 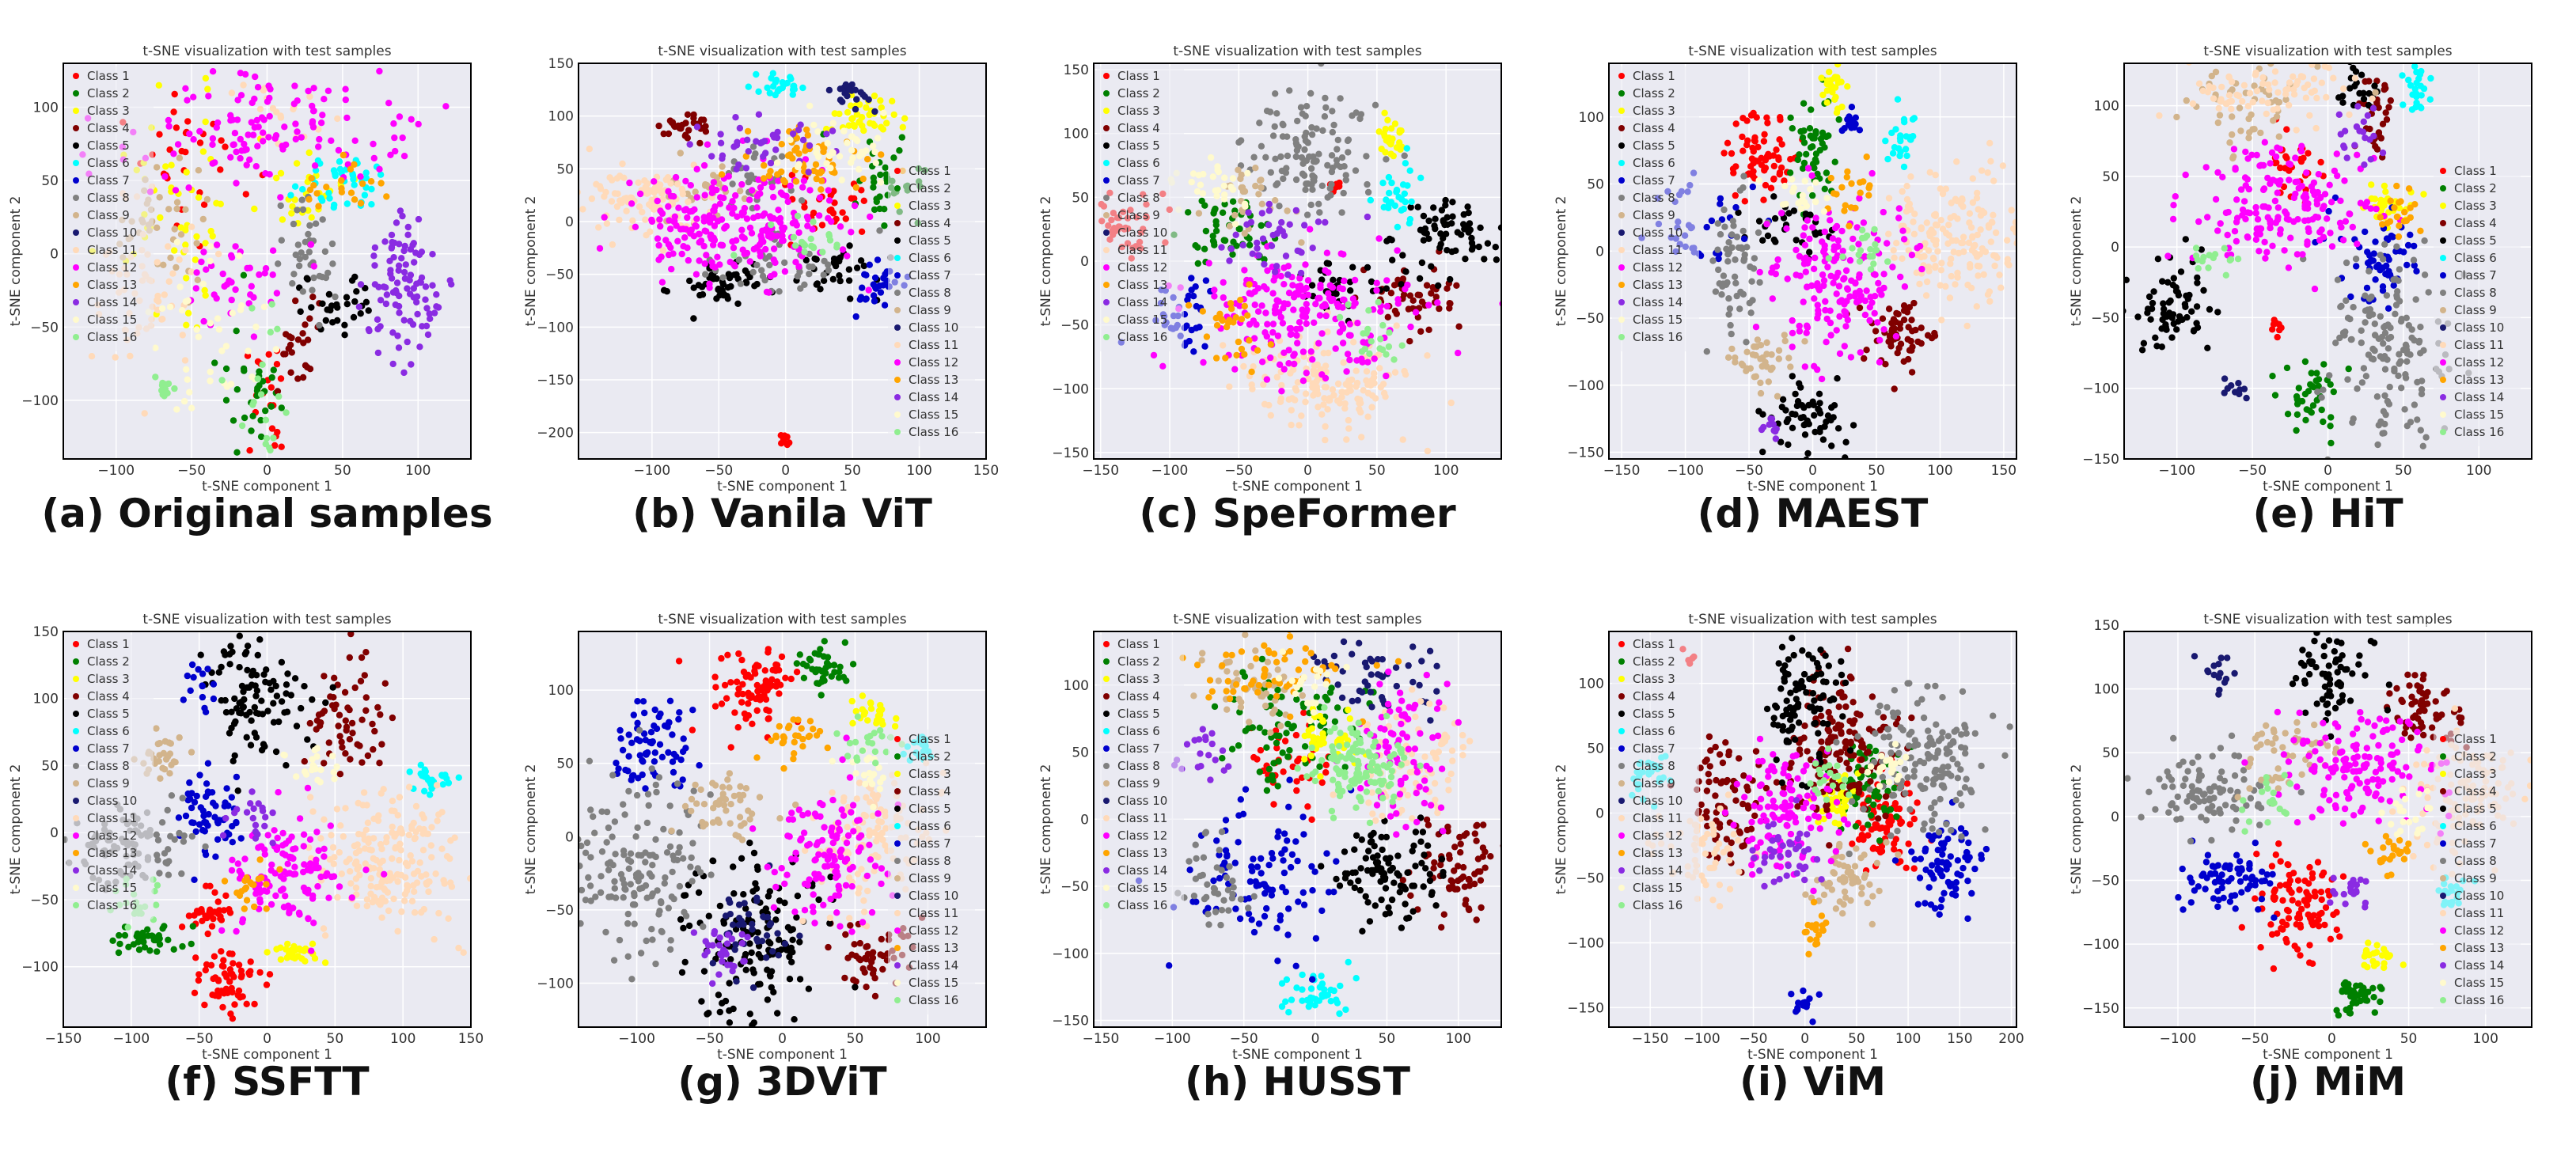 What do you see at coordinates (16, 261) in the screenshot?
I see `y-axis-label: t-SNE component 2` at bounding box center [16, 261].